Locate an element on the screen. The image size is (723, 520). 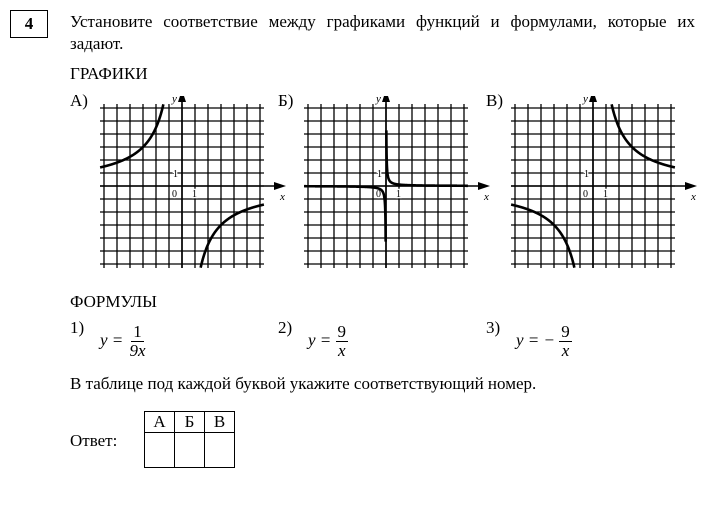
answer-header-a: А is located at coordinates (159, 422).